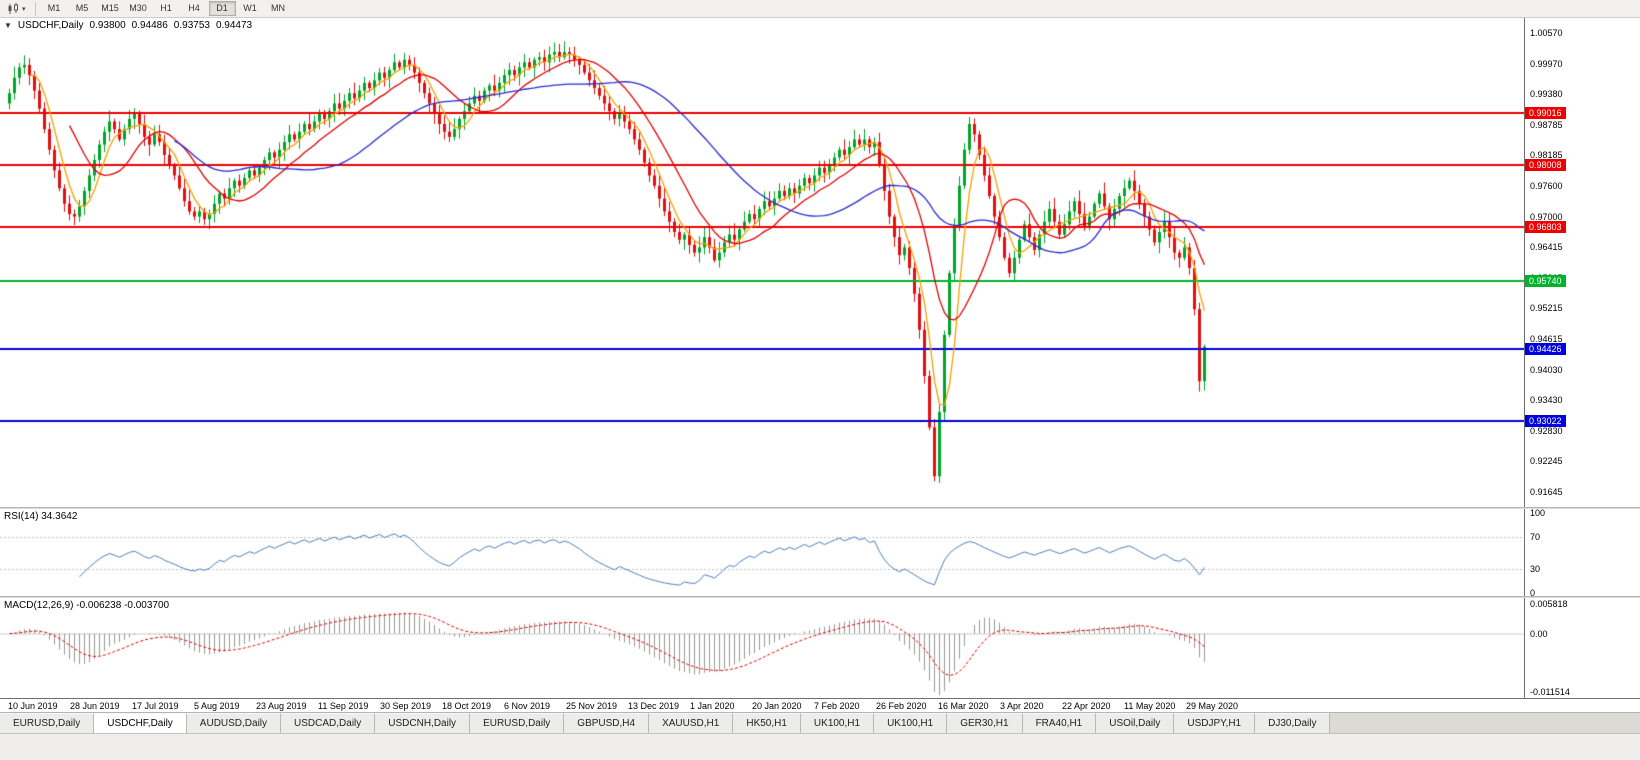  I want to click on price-line-label: 0.98008, so click(1545, 164).